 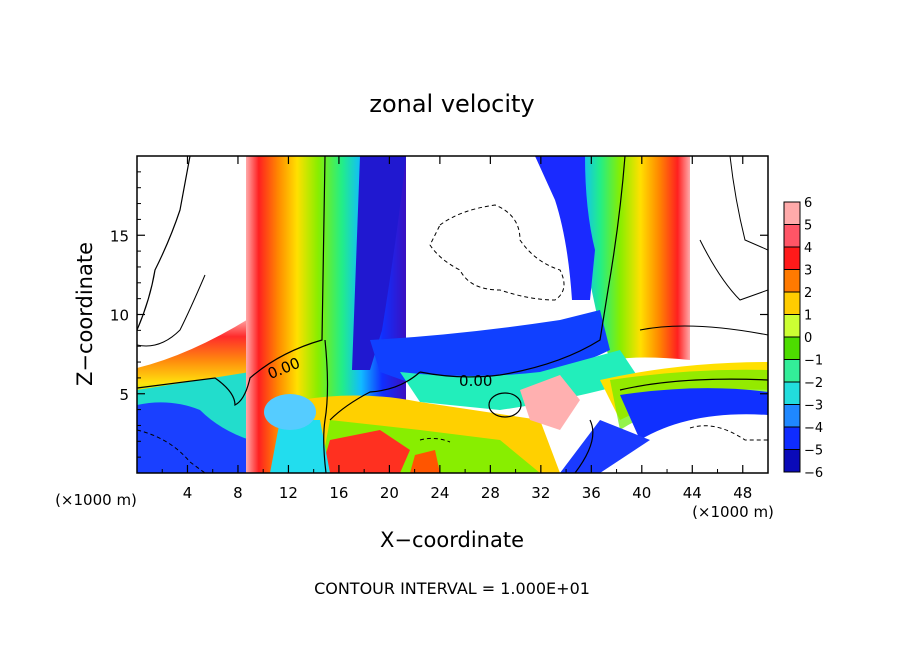 I want to click on x-tick-label: 4, so click(x=188, y=493).